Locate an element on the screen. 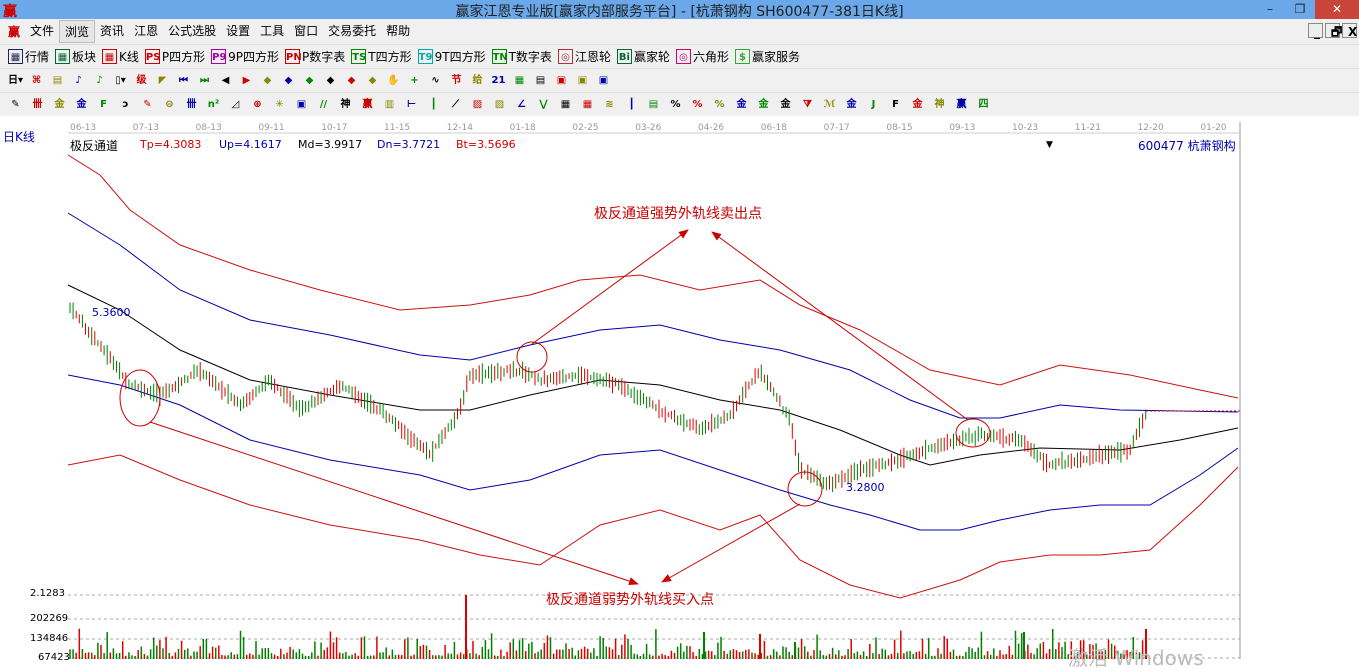 This screenshot has width=1359, height=671. app-menu-logo: 赢 is located at coordinates (14, 32).